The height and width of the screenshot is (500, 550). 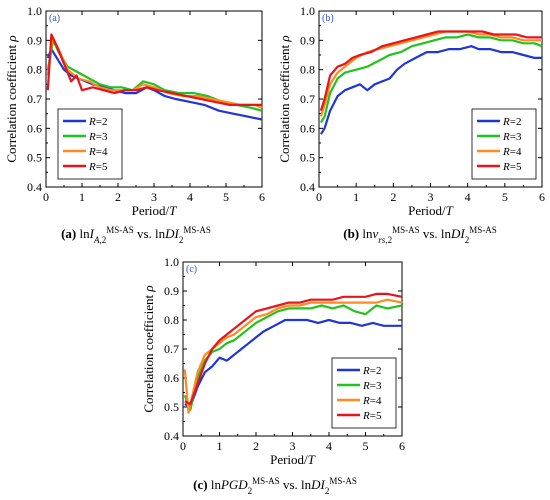 I want to click on chart-caption: (c) lnPGD2MS-AS vs. lnDI2MS-AS, so click(x=275, y=486).